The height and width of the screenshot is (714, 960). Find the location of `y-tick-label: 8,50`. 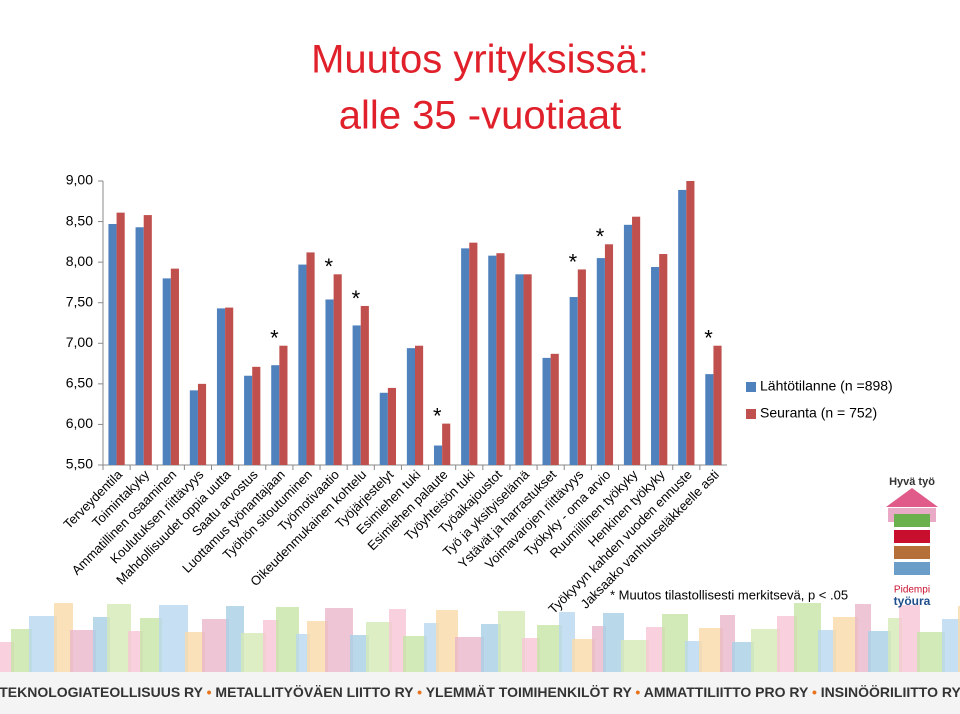

y-tick-label: 8,50 is located at coordinates (79, 220).